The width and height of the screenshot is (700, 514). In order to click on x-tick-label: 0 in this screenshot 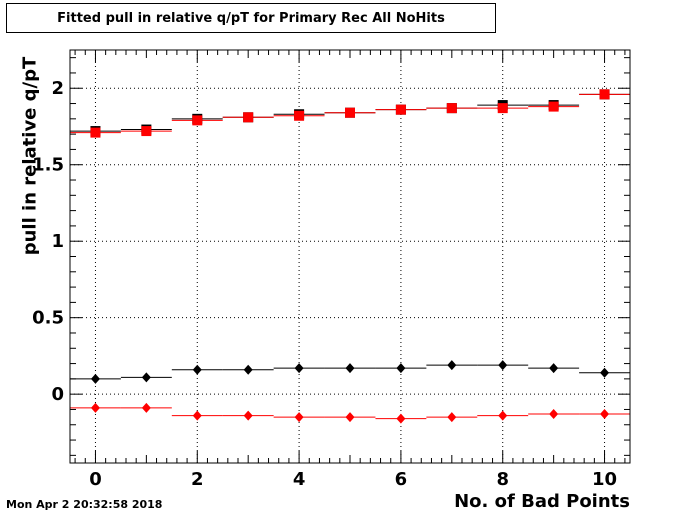, I will do `click(95, 479)`.